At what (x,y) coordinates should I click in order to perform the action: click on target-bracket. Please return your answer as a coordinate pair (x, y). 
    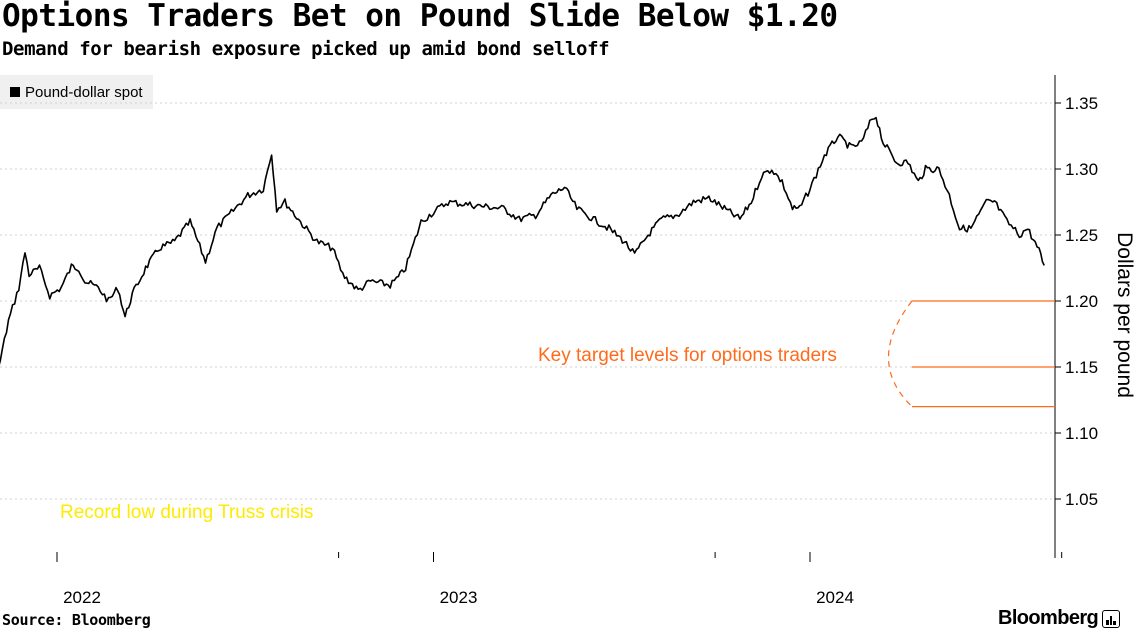
    Looking at the image, I should click on (900, 354).